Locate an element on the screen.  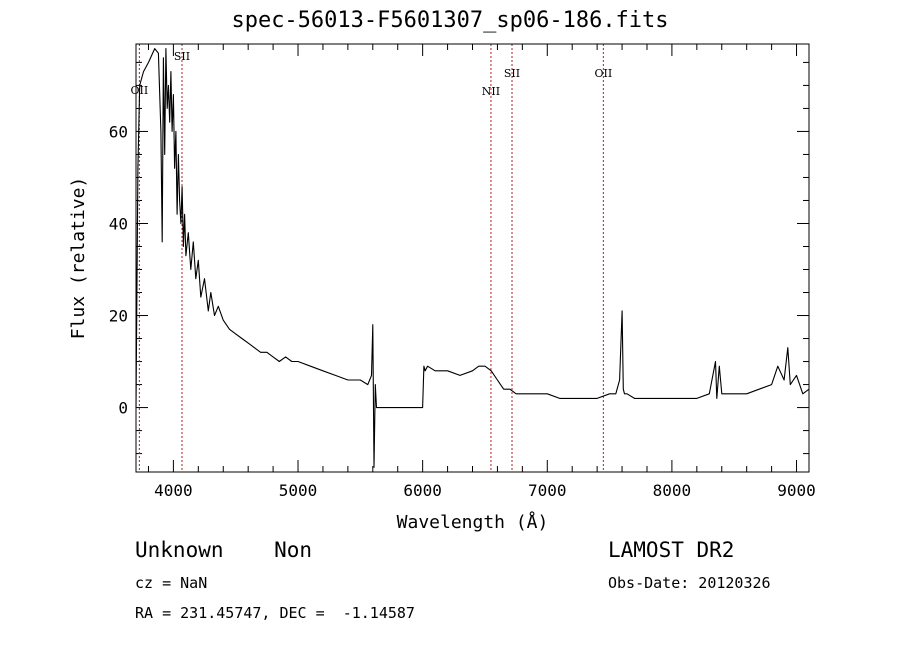
x-tick-label: 5000 is located at coordinates (298, 490).